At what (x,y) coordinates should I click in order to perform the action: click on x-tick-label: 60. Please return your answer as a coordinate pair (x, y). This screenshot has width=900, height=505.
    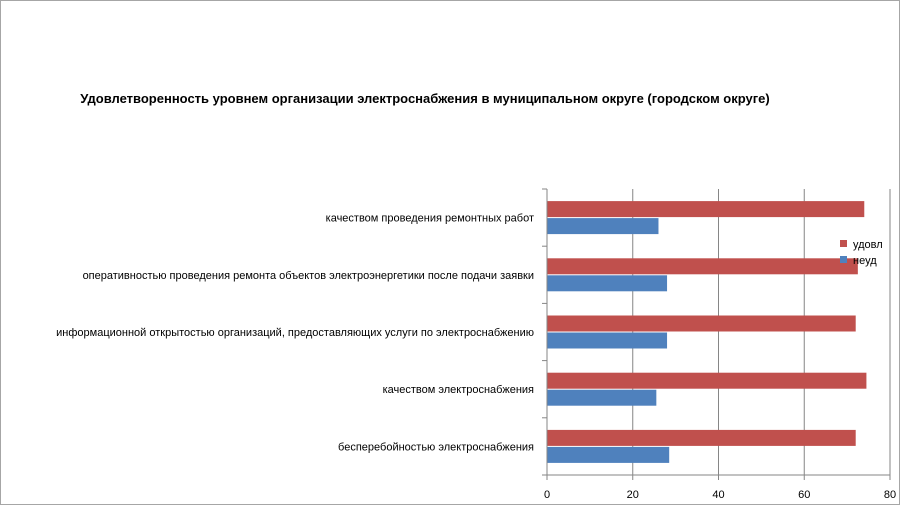
    Looking at the image, I should click on (804, 495).